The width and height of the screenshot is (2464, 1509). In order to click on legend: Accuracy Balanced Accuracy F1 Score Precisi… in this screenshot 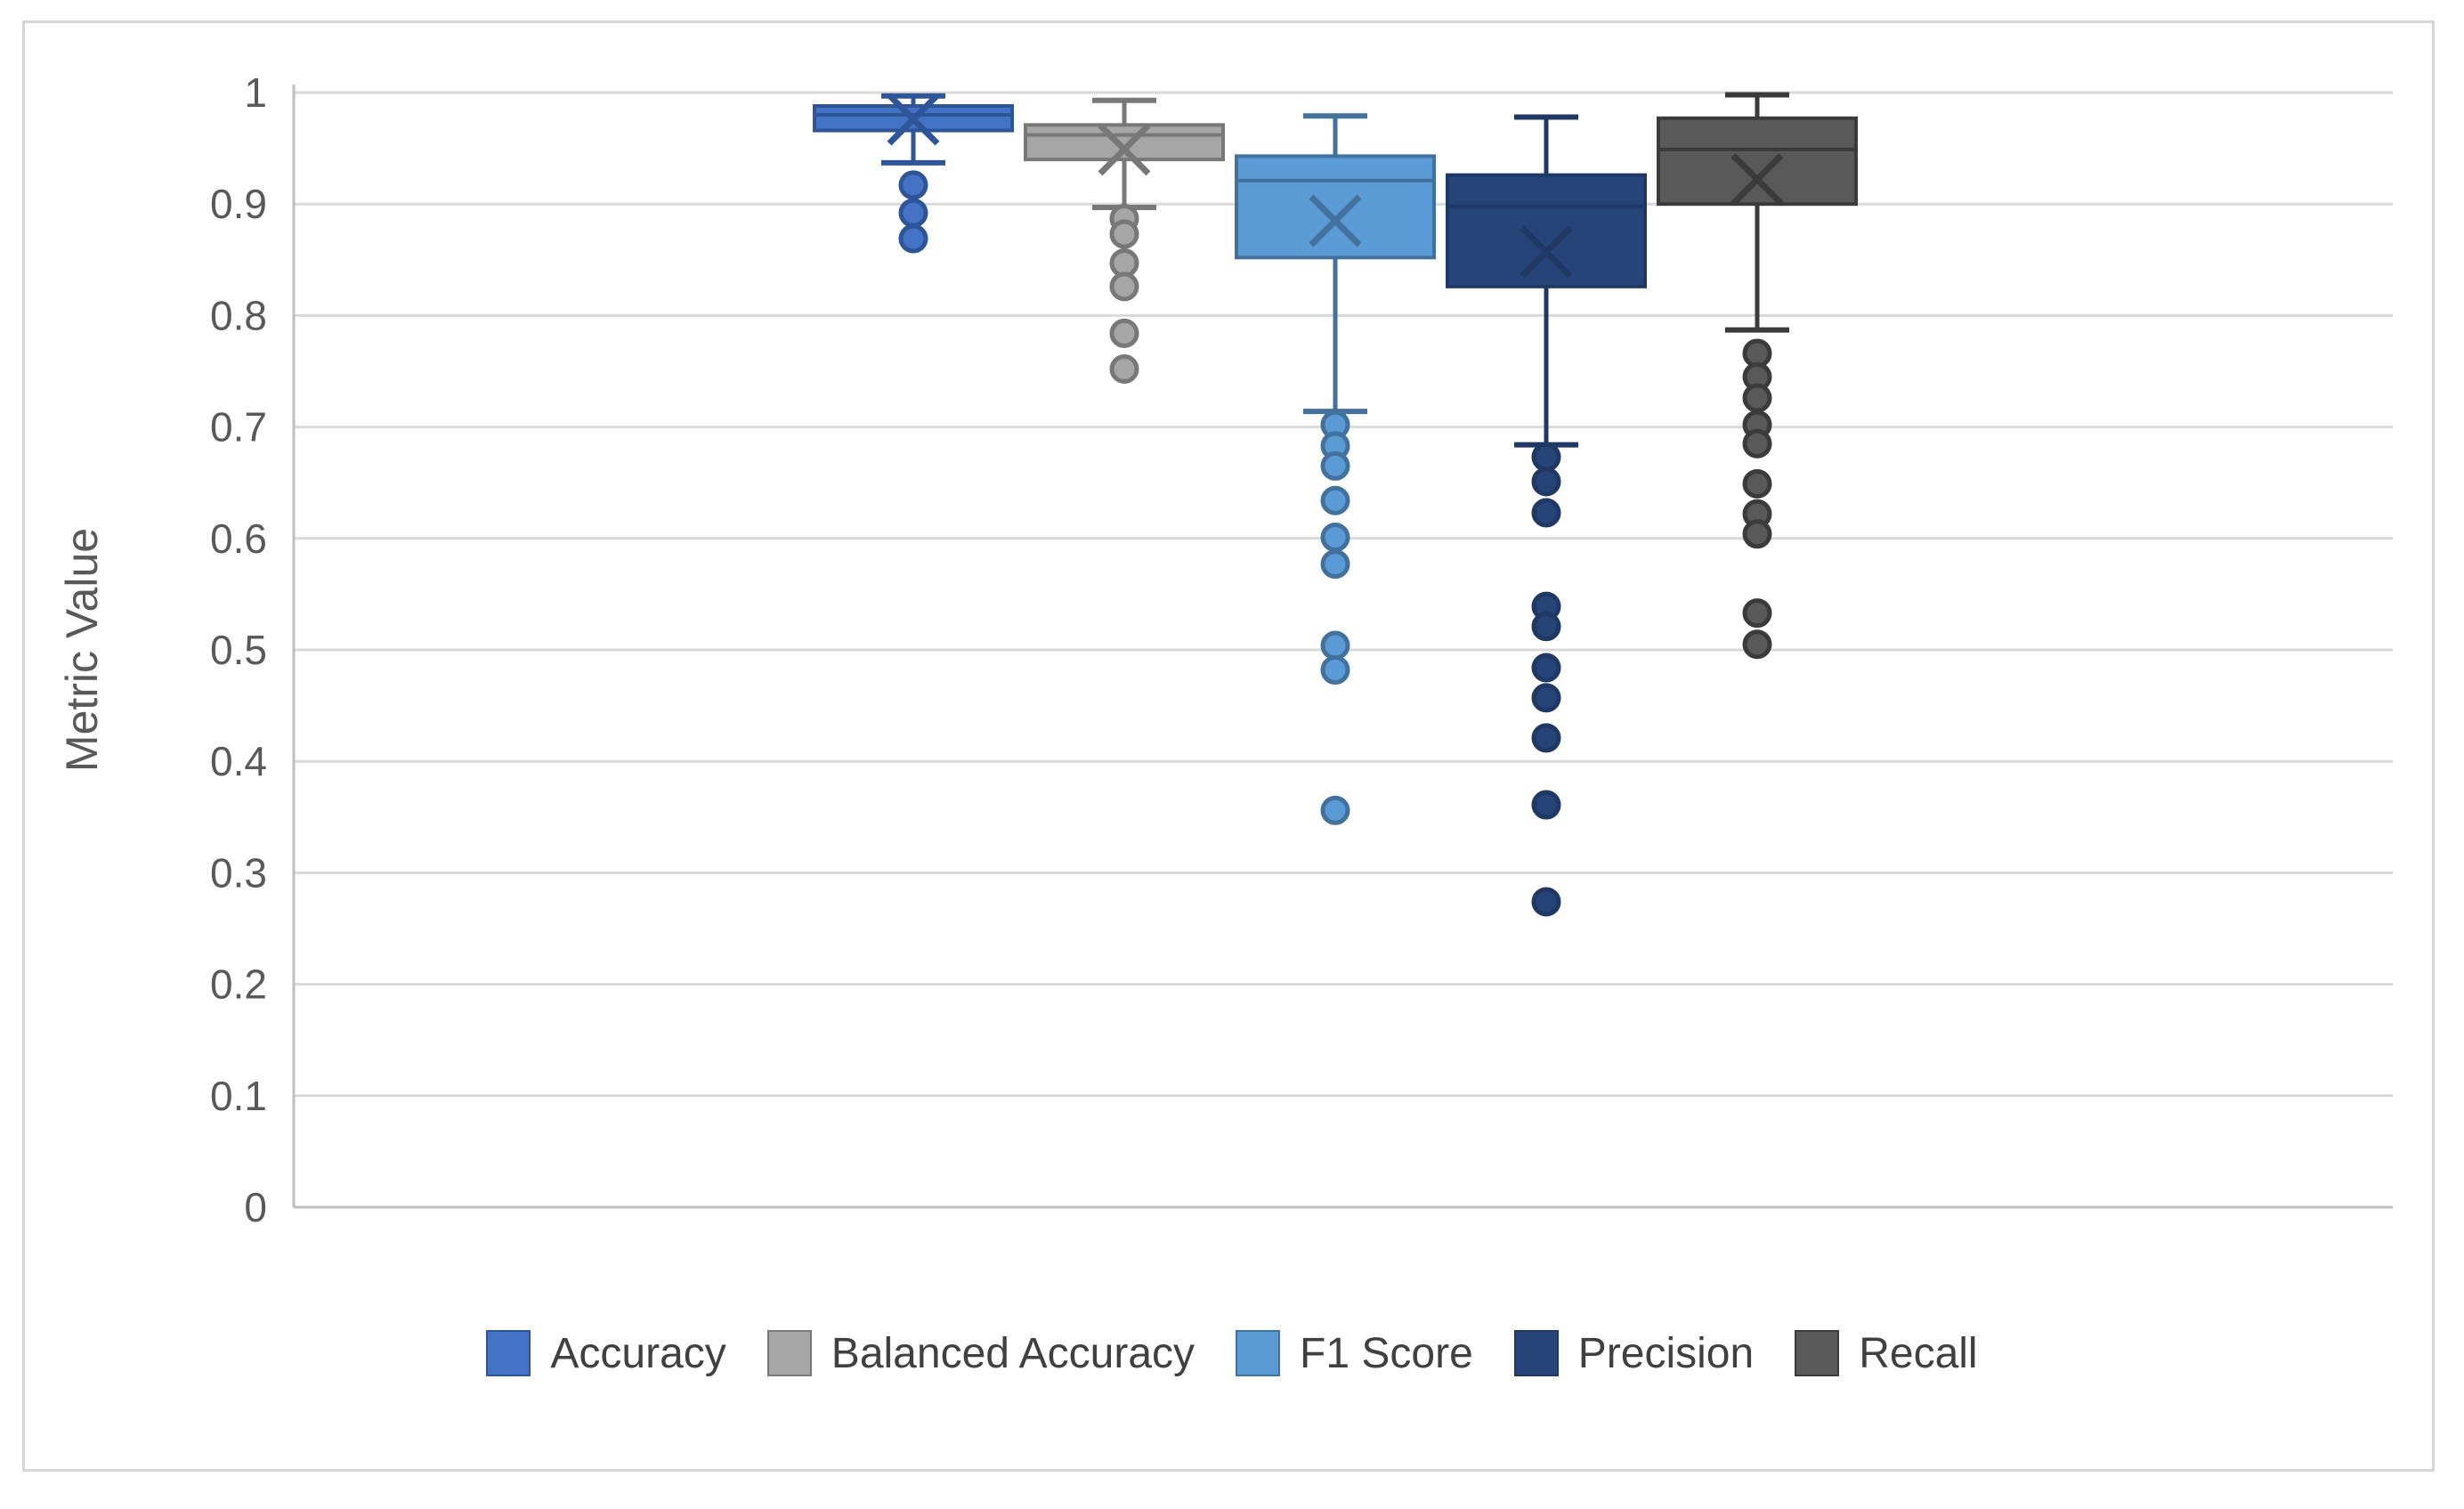, I will do `click(1232, 1353)`.